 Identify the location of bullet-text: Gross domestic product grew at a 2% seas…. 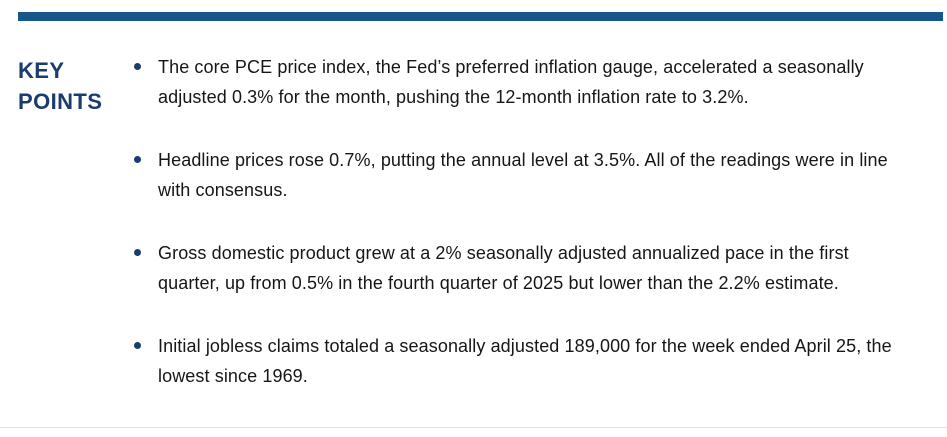
(503, 268).